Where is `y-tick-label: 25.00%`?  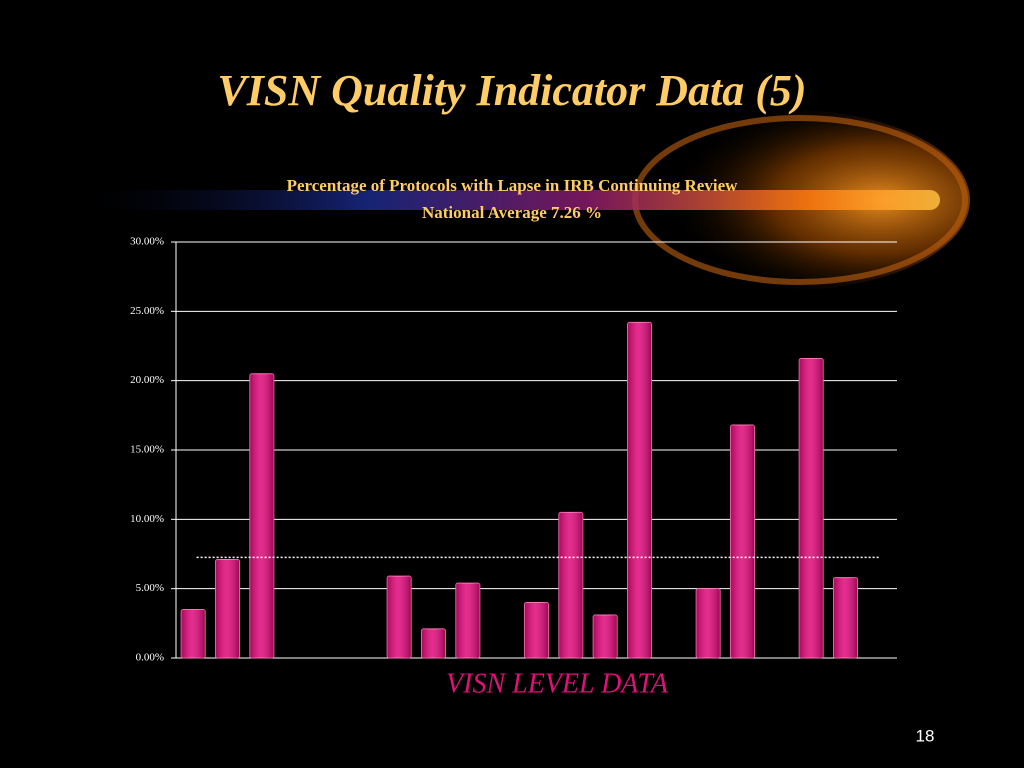
y-tick-label: 25.00% is located at coordinates (147, 311).